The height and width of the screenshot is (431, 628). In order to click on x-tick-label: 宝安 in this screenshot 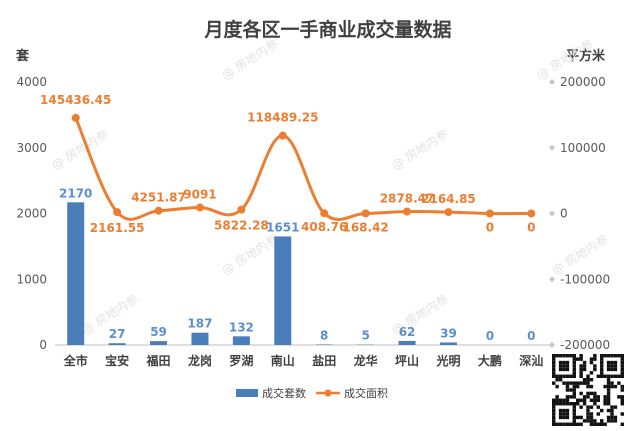, I will do `click(117, 360)`.